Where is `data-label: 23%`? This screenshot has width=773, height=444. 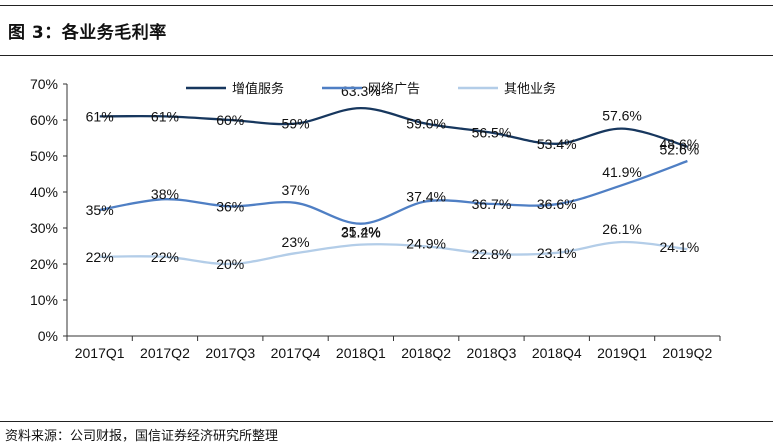
data-label: 23% is located at coordinates (296, 242).